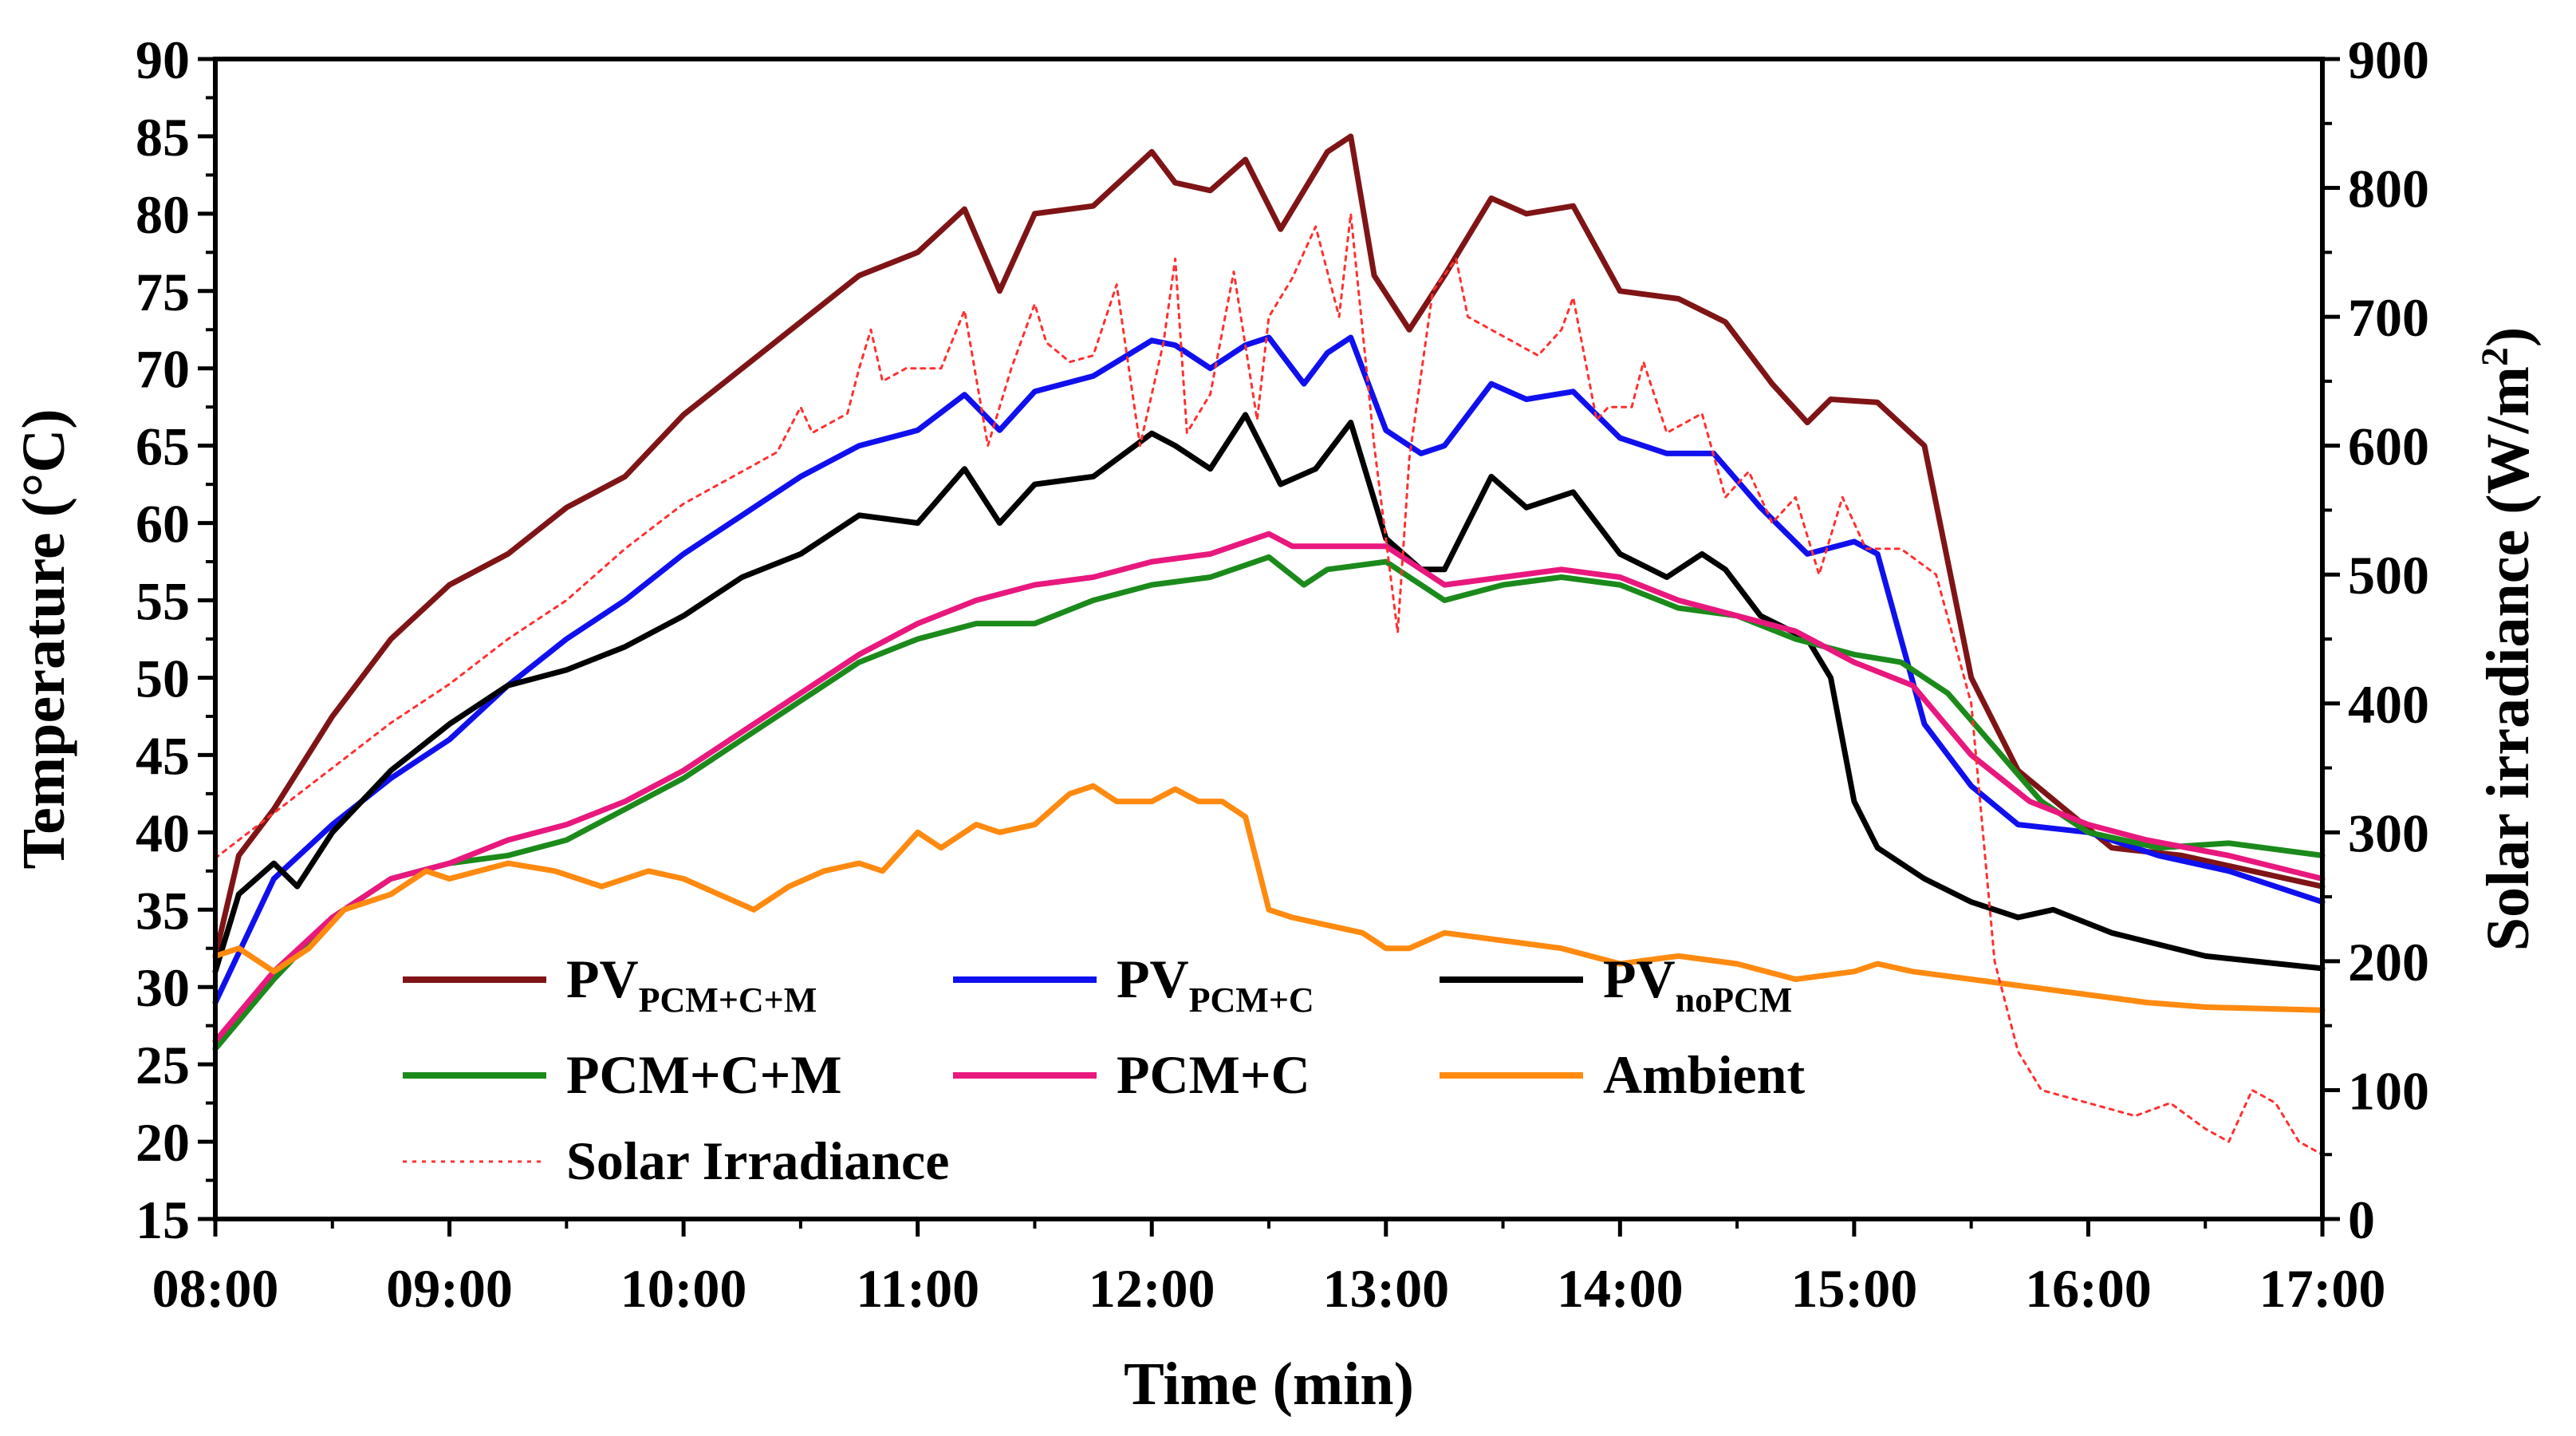 This screenshot has height=1436, width=2576. What do you see at coordinates (163, 987) in the screenshot?
I see `y-left-tick-label: 30` at bounding box center [163, 987].